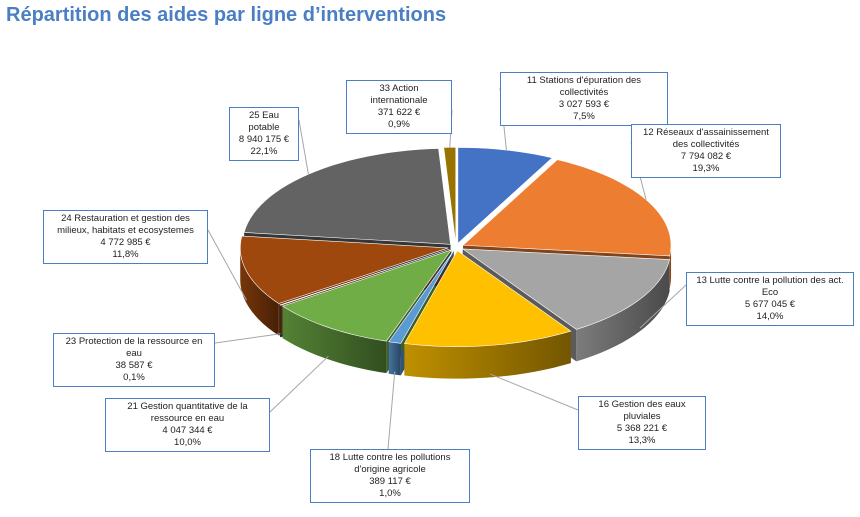 The height and width of the screenshot is (517, 860). I want to click on slice-label-percent: 1,0%, so click(390, 493).